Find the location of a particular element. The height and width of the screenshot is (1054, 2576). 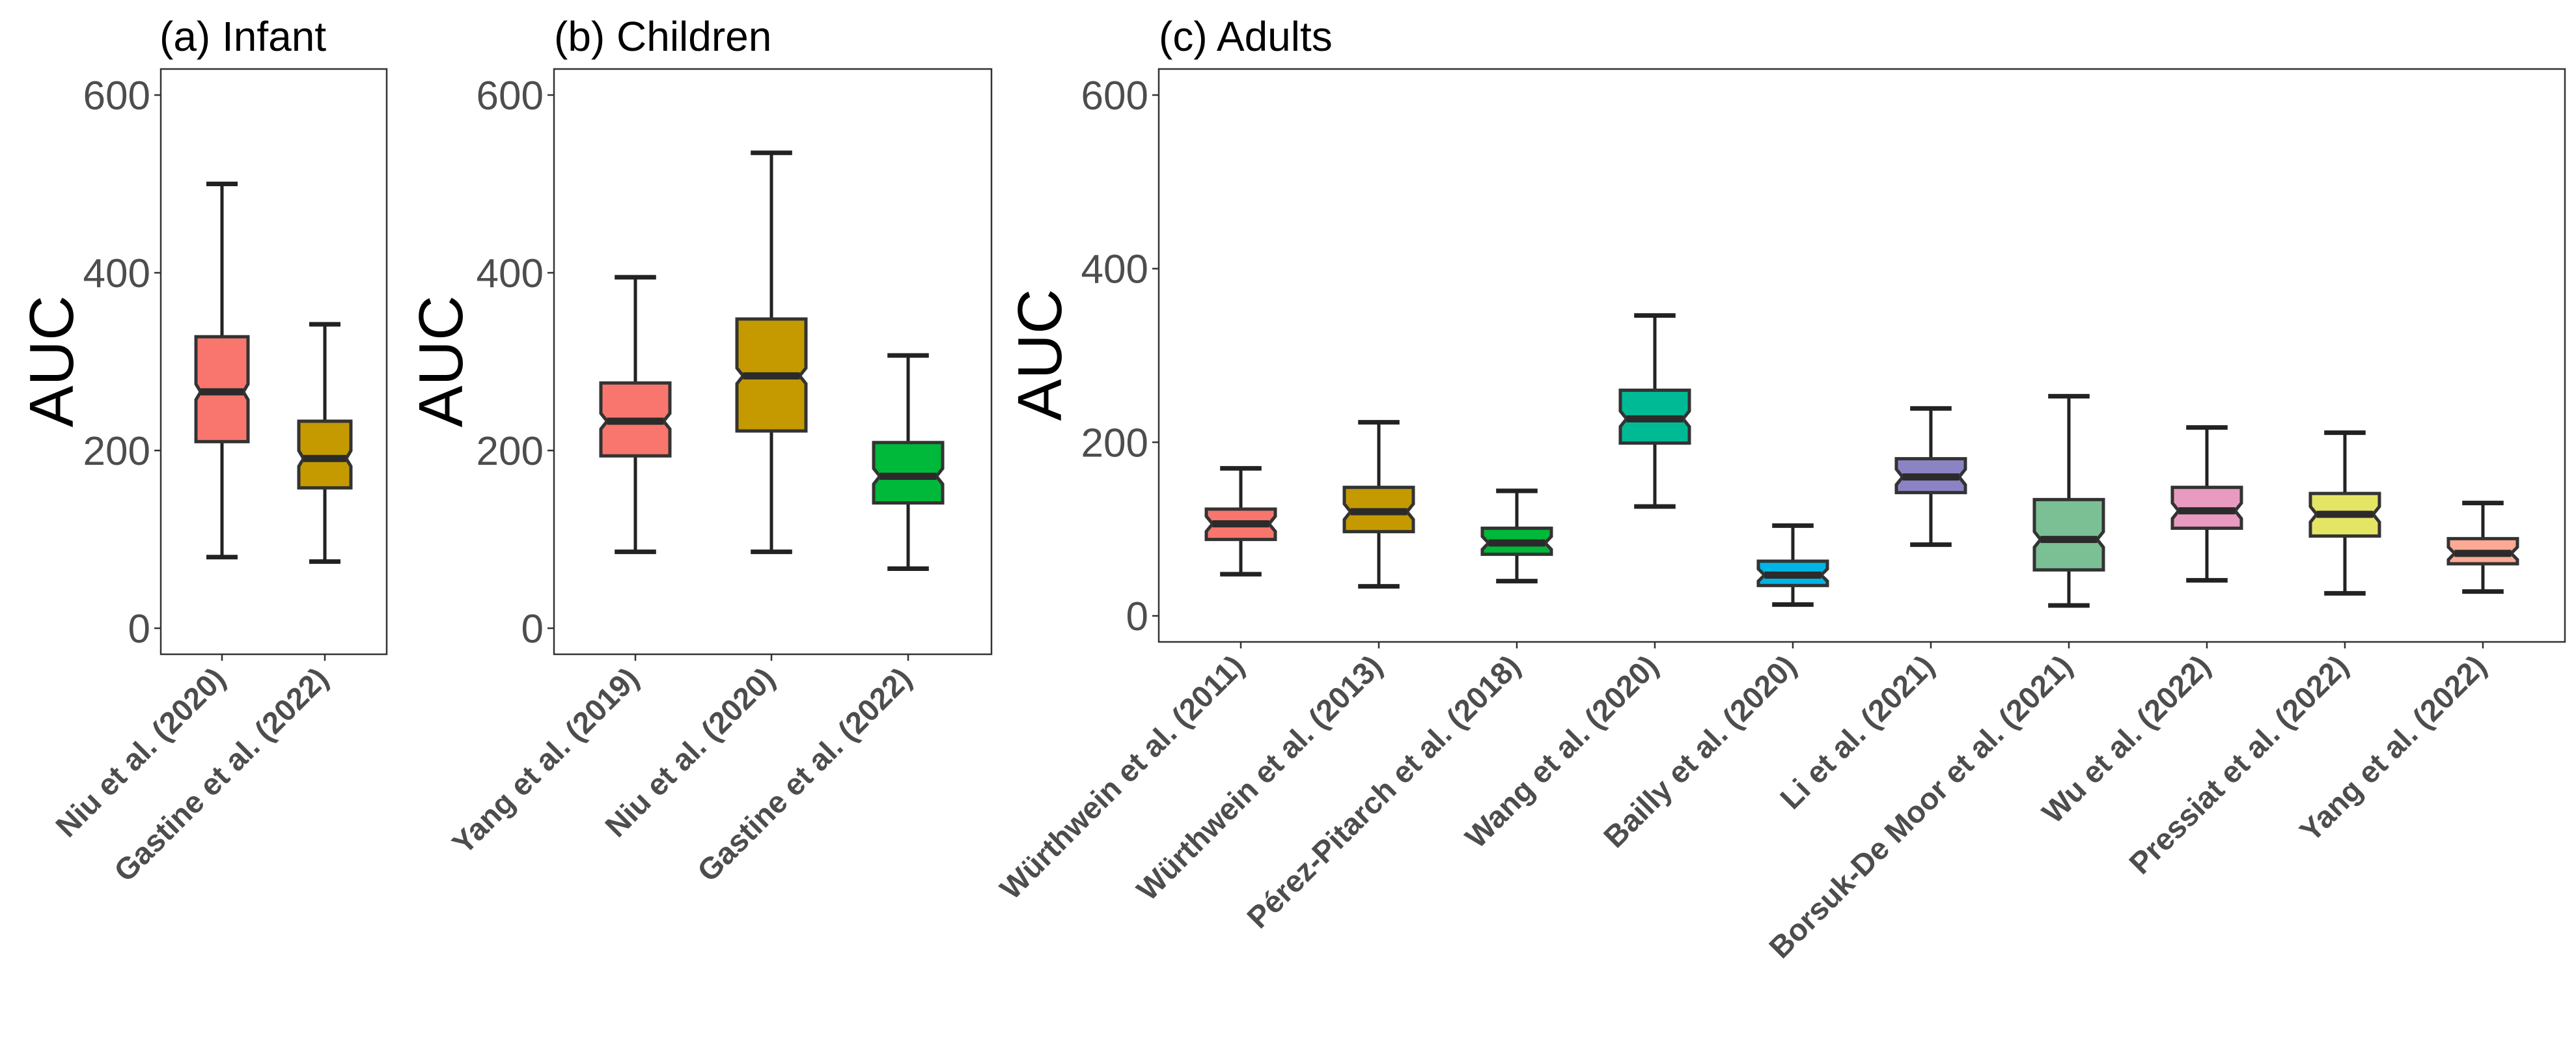

x-tick-label: Pérez-Pitarch et al. (2018) is located at coordinates (1383, 791).